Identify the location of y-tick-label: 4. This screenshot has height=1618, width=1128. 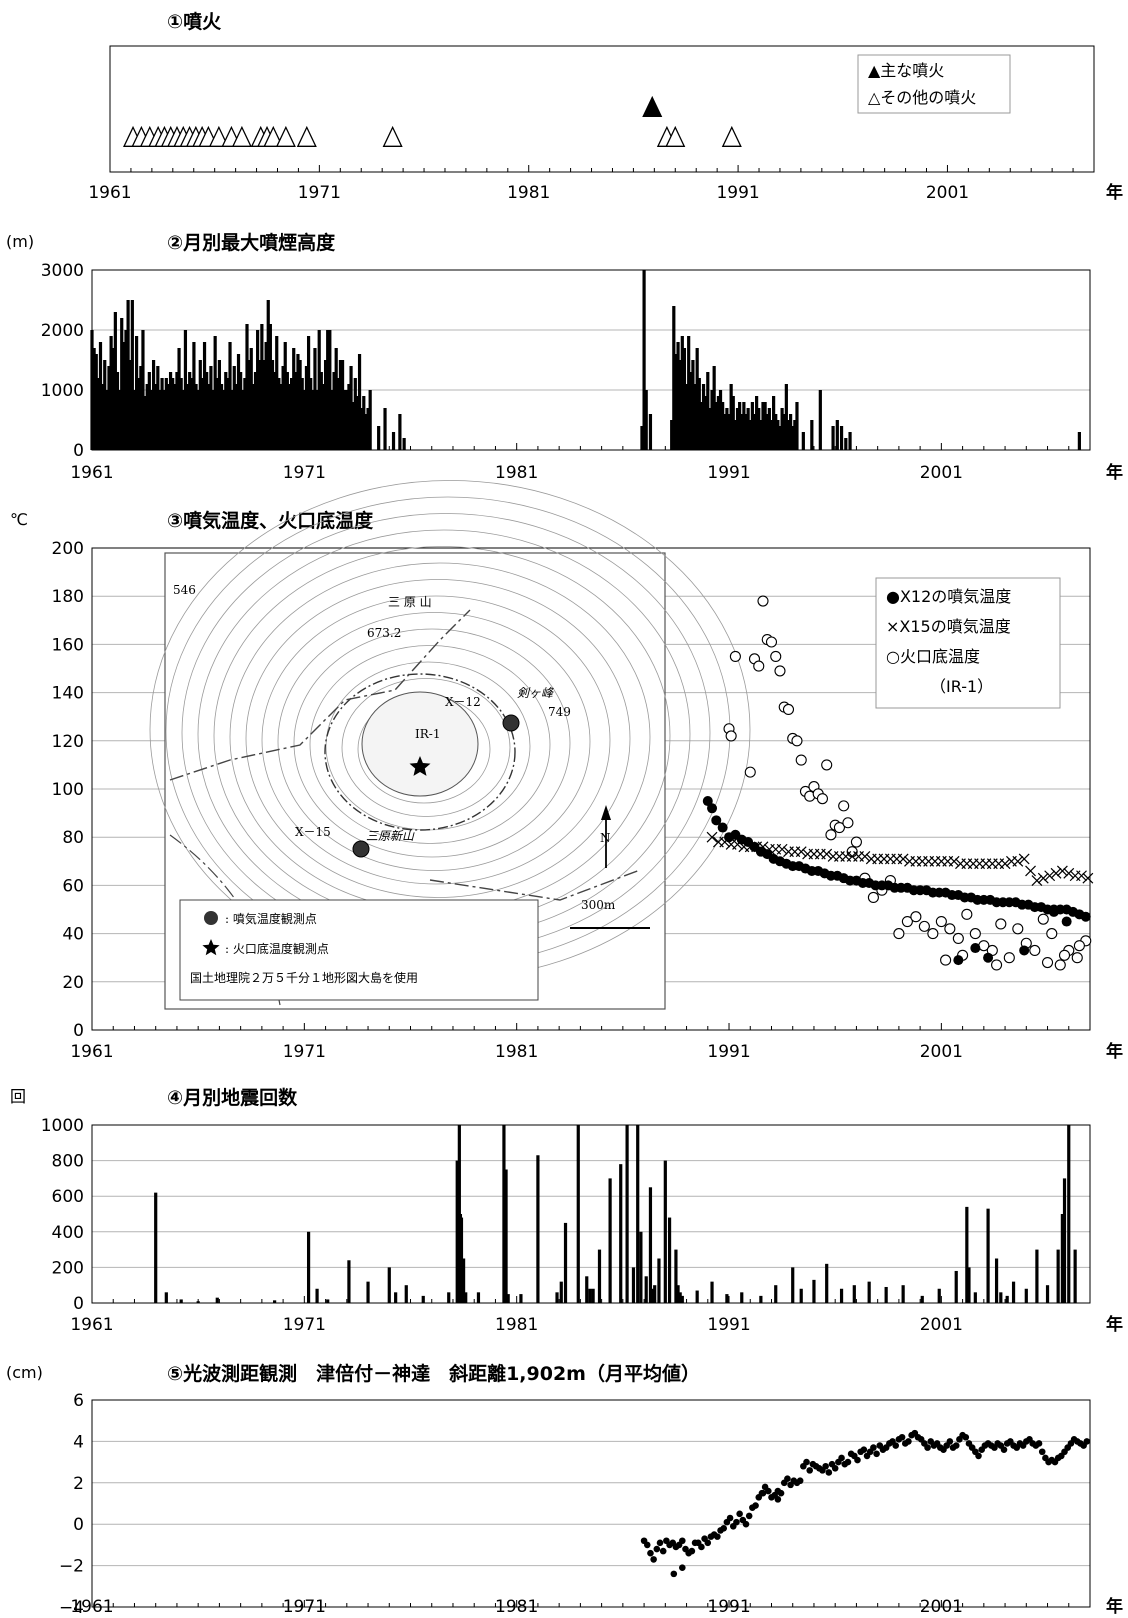
(78, 1442).